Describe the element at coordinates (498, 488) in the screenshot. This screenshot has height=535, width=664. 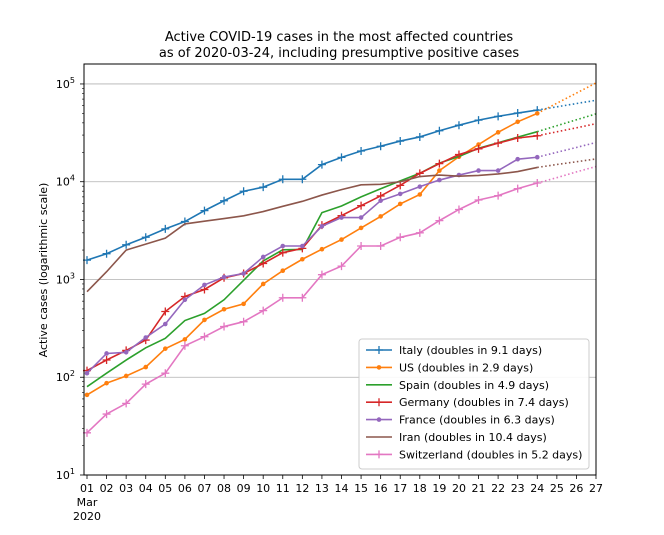
I see `x-tick-label: 22` at that location.